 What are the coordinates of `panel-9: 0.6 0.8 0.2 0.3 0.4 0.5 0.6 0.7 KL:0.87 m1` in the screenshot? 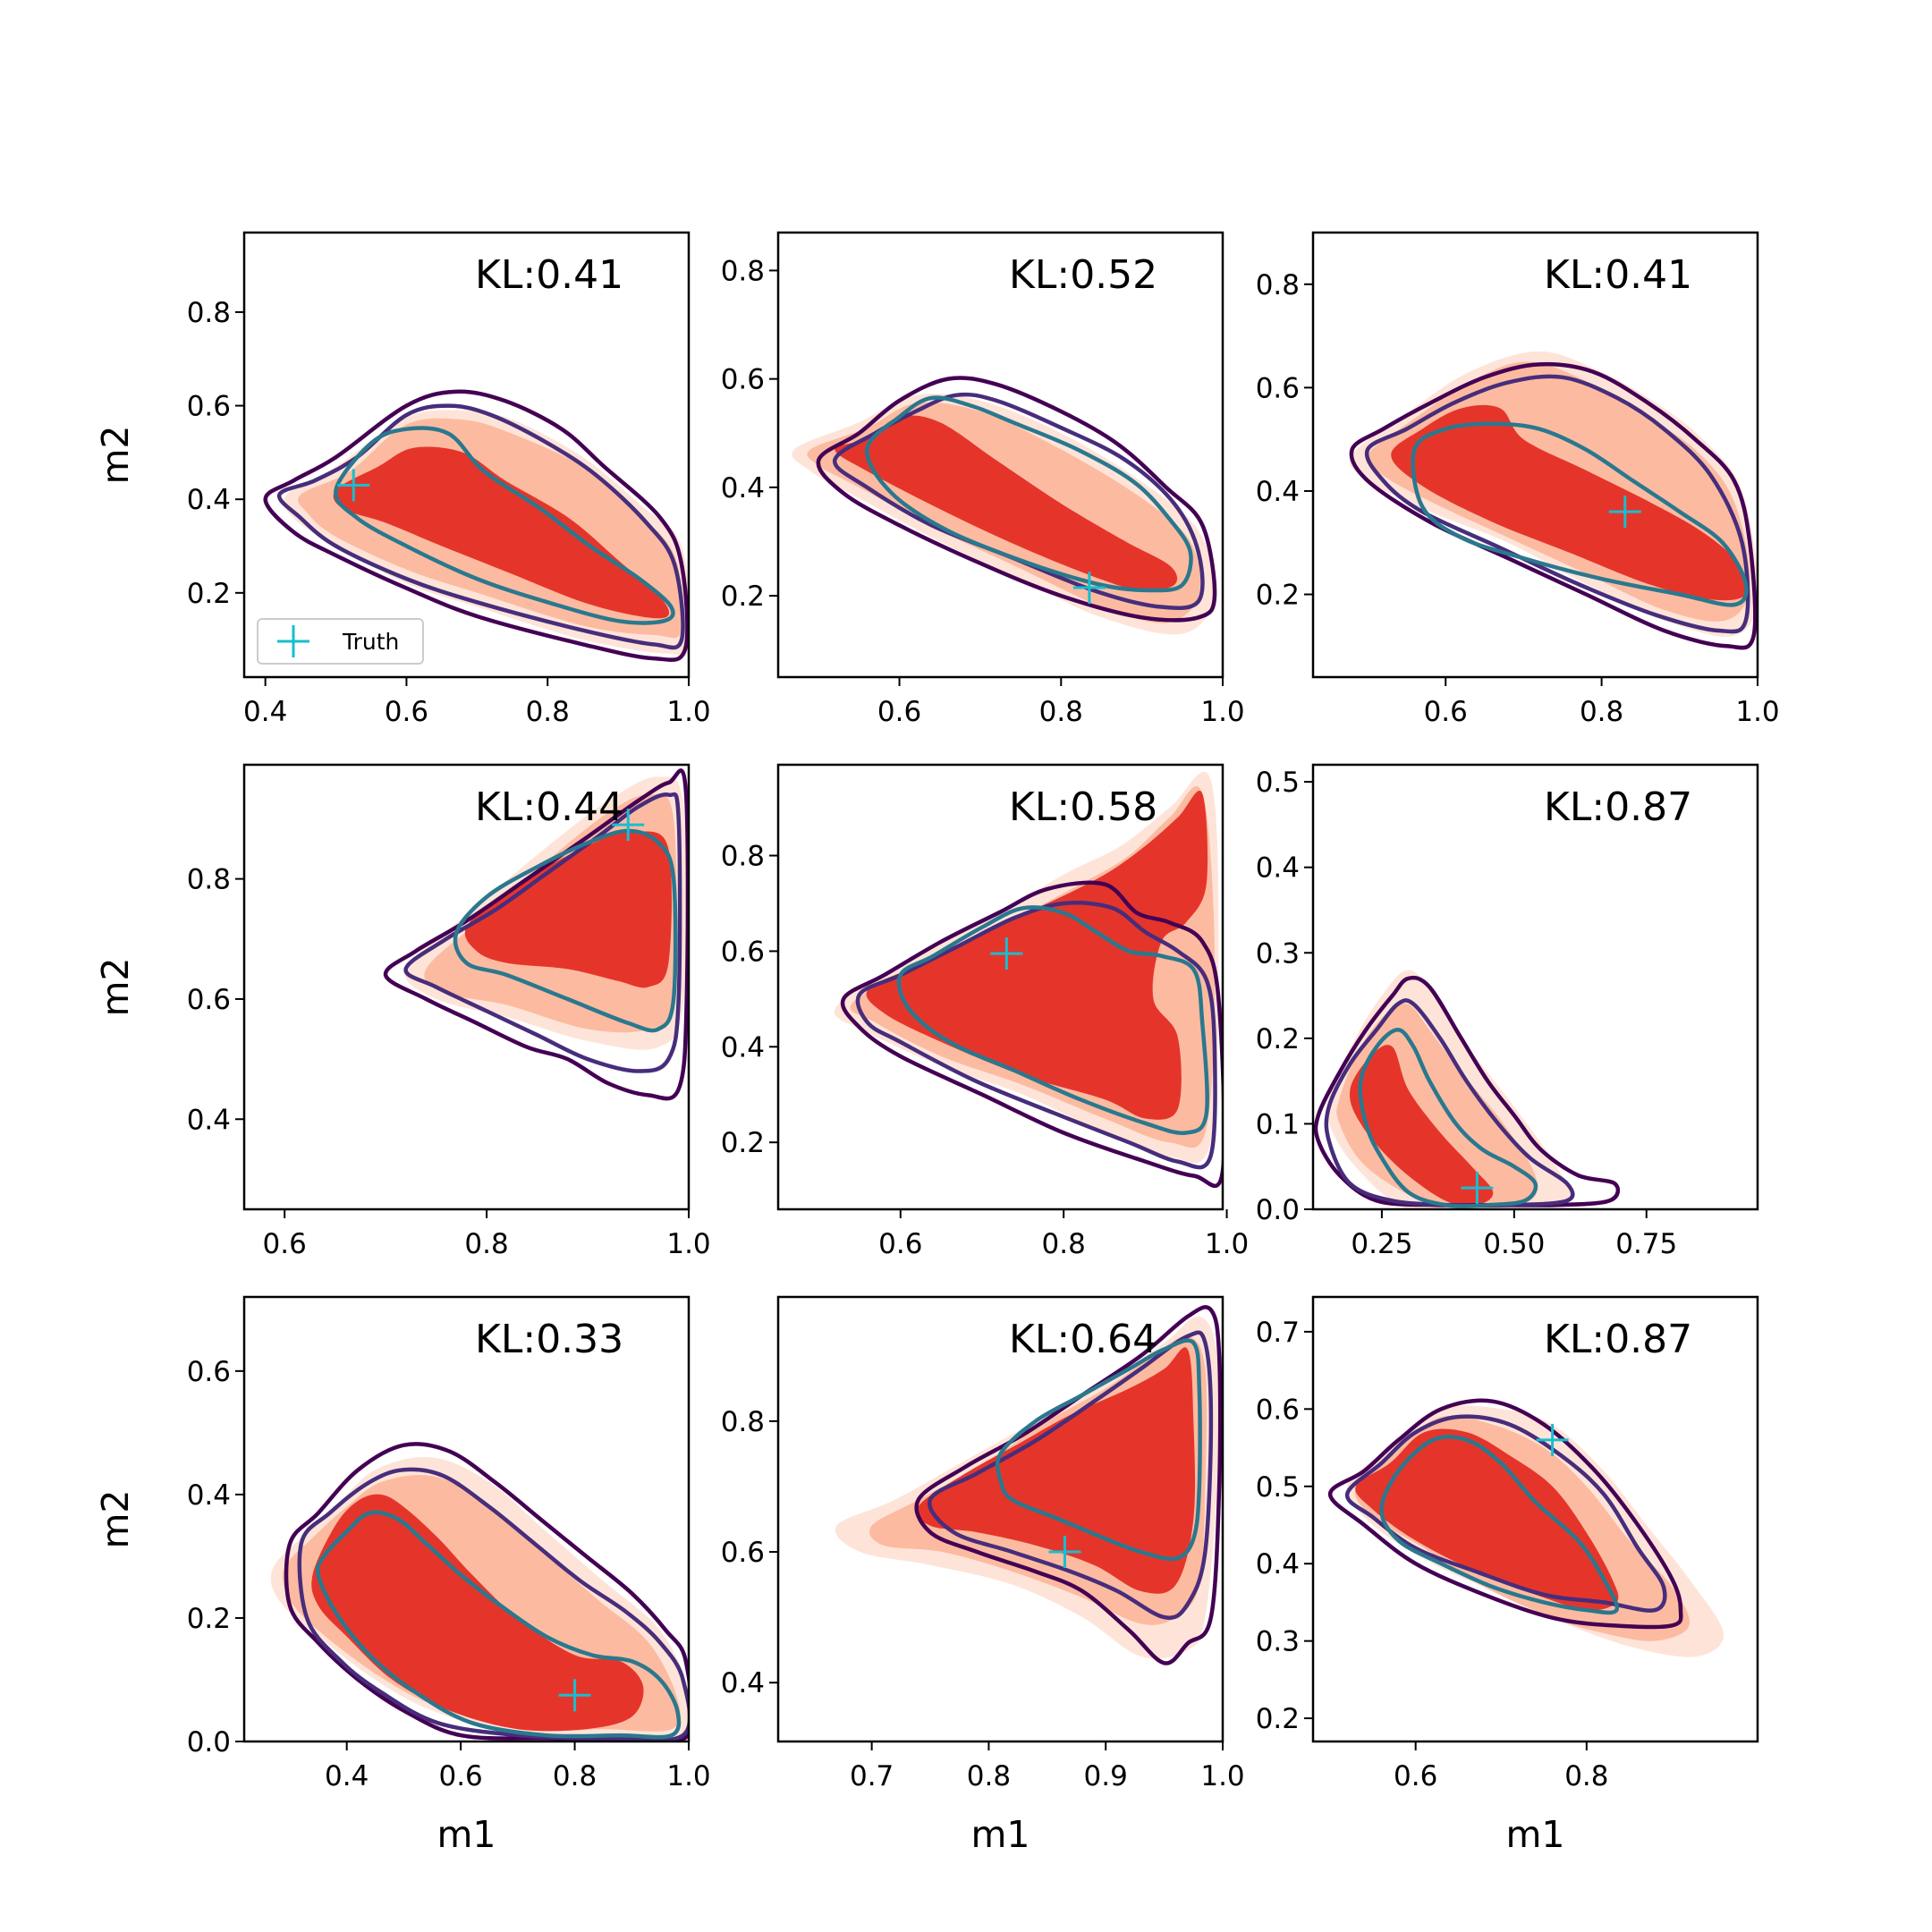 It's located at (1507, 1575).